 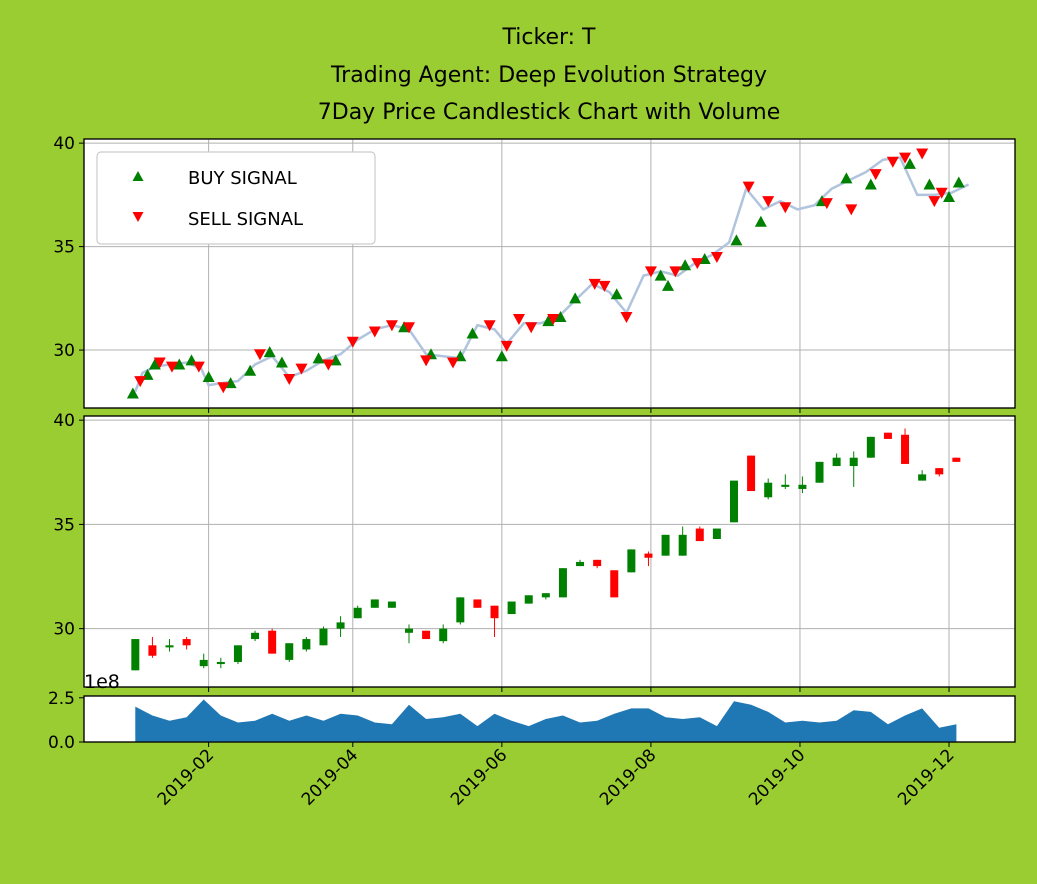 I want to click on x-tick-label: 2019-02, so click(x=186, y=777).